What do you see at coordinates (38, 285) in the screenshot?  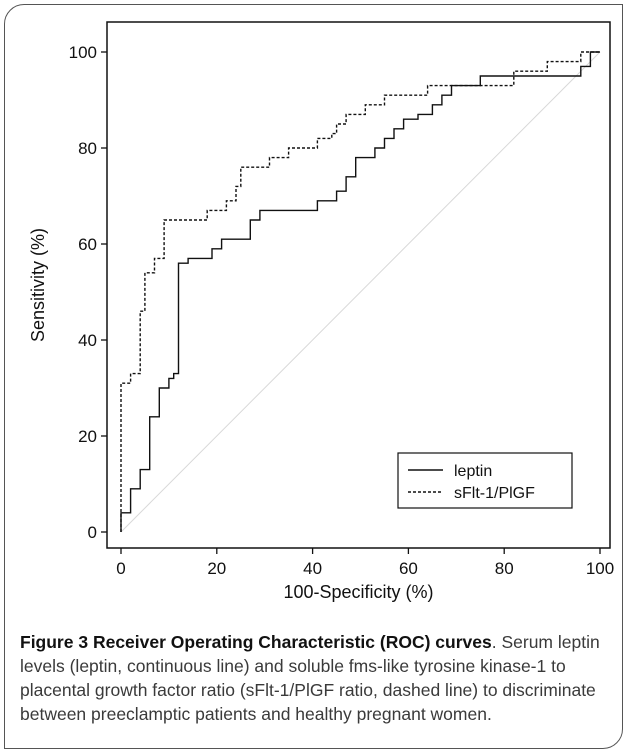 I see `y-axis-label: Sensitivity (%)` at bounding box center [38, 285].